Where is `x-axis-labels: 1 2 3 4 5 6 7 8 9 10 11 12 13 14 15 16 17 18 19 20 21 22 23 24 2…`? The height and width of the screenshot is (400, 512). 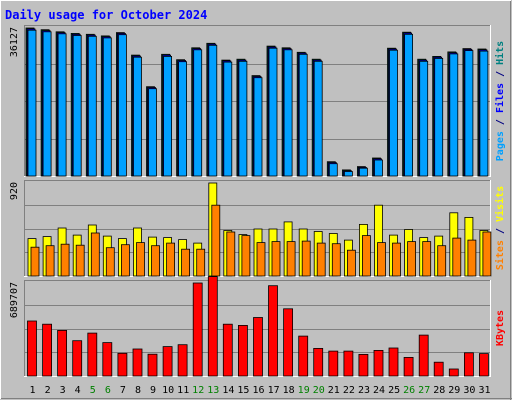
x-axis-labels: 1 2 3 4 5 6 7 8 9 10 11 12 13 14 15 16 17 18 19 20 21 22 23 24 2… is located at coordinates (259, 390).